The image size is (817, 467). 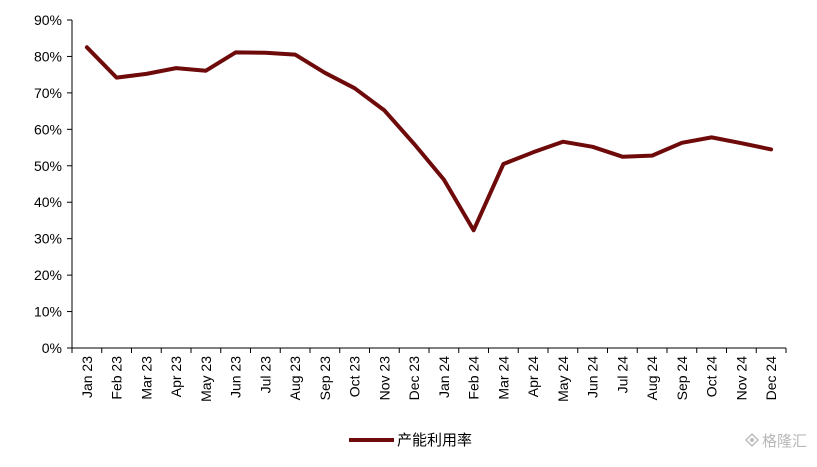 What do you see at coordinates (355, 376) in the screenshot?
I see `x-tick-label: Oct 23` at bounding box center [355, 376].